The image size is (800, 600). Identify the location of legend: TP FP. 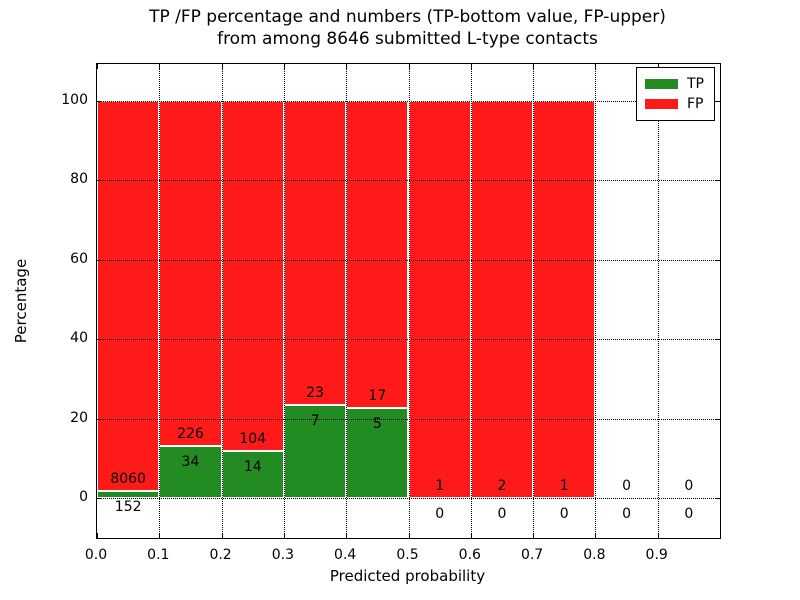
(675, 94).